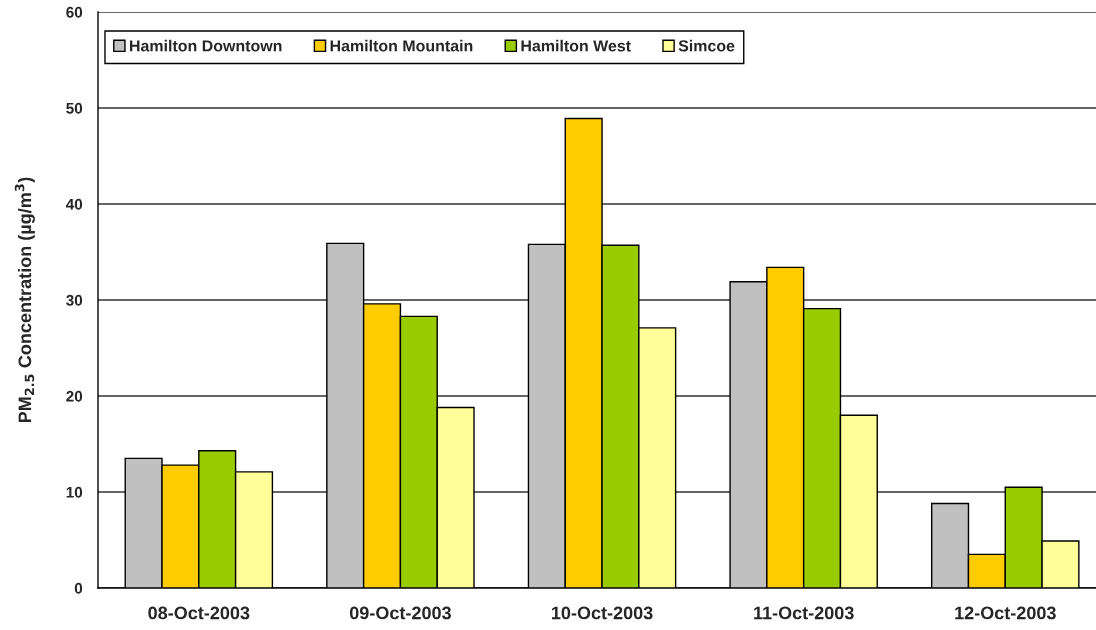  What do you see at coordinates (74, 396) in the screenshot?
I see `y-tick-label: 20` at bounding box center [74, 396].